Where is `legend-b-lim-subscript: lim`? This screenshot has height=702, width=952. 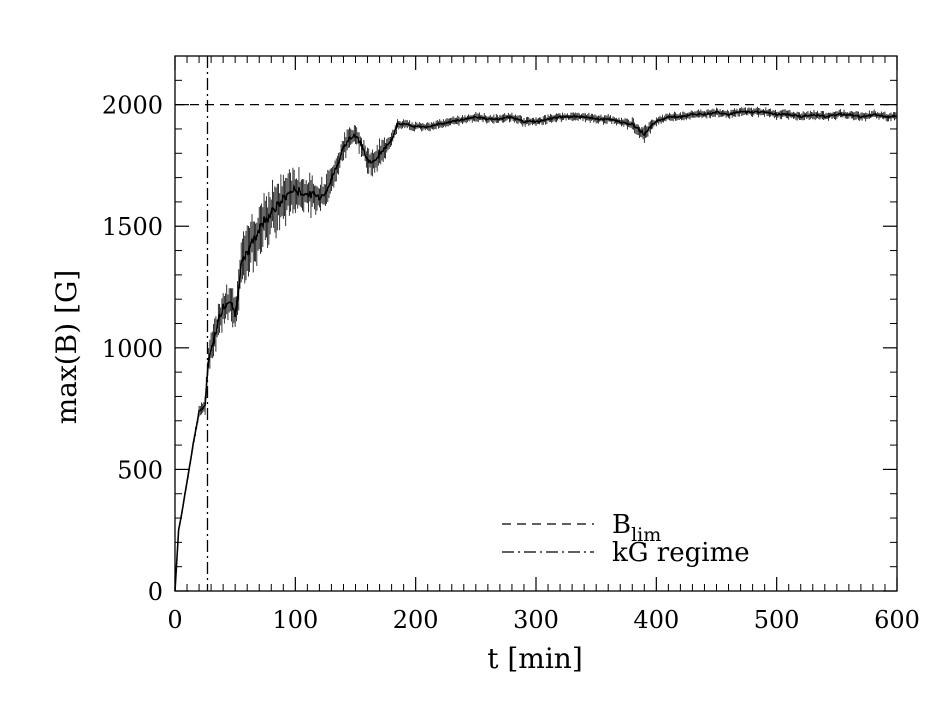
legend-b-lim-subscript: lim is located at coordinates (646, 535).